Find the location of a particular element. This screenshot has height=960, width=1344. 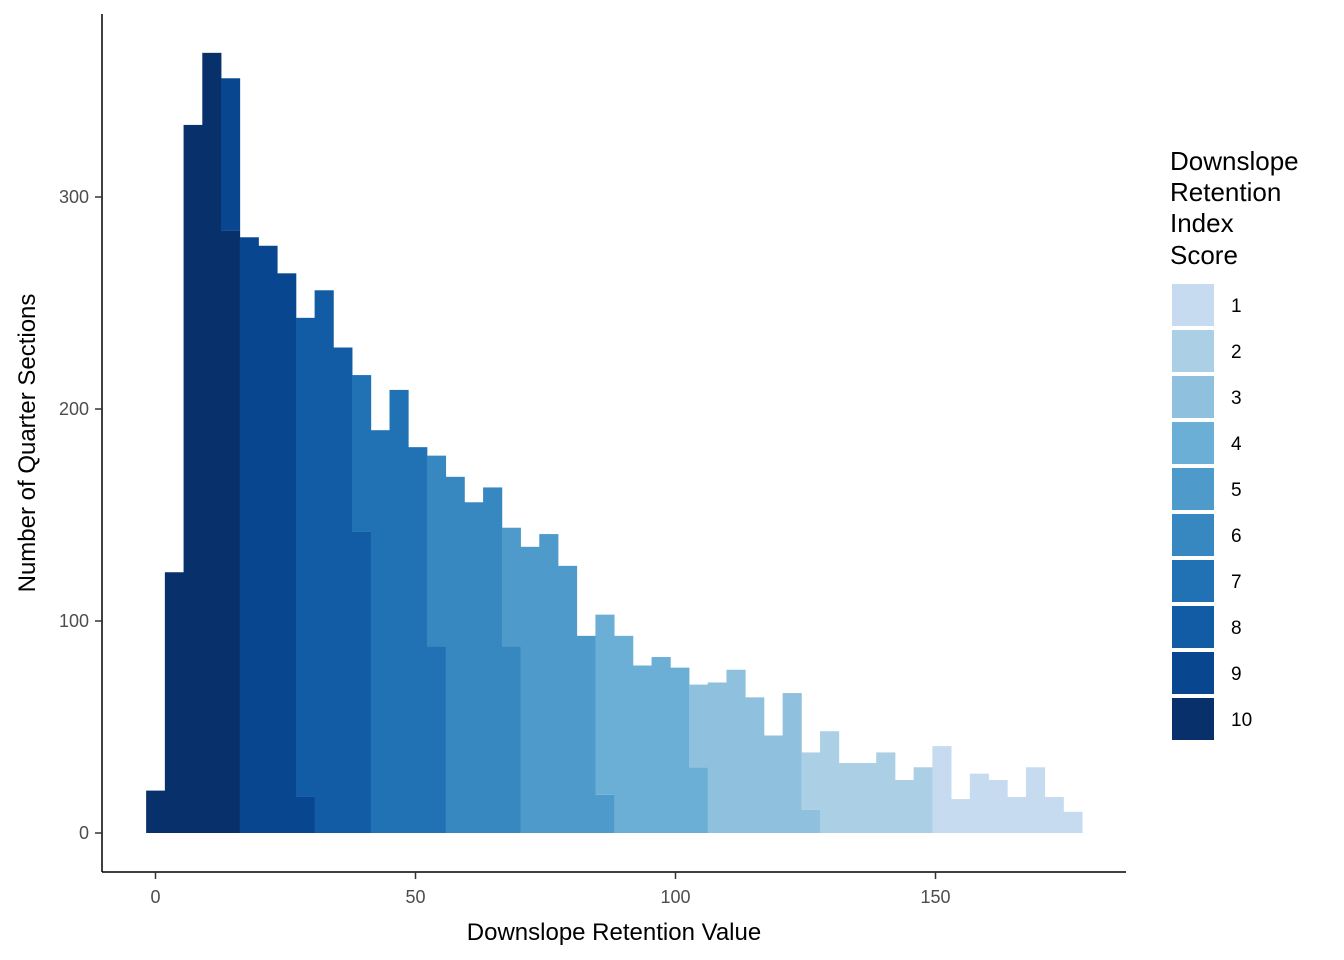

y-tick-label: 300 is located at coordinates (74, 197).